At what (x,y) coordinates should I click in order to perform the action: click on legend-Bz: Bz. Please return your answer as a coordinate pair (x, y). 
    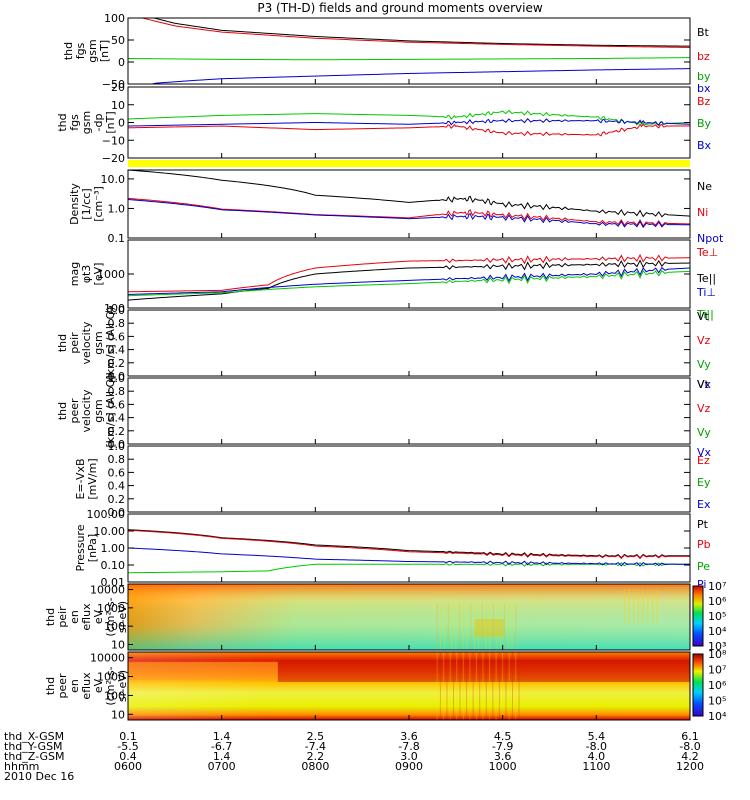
    Looking at the image, I should click on (704, 101).